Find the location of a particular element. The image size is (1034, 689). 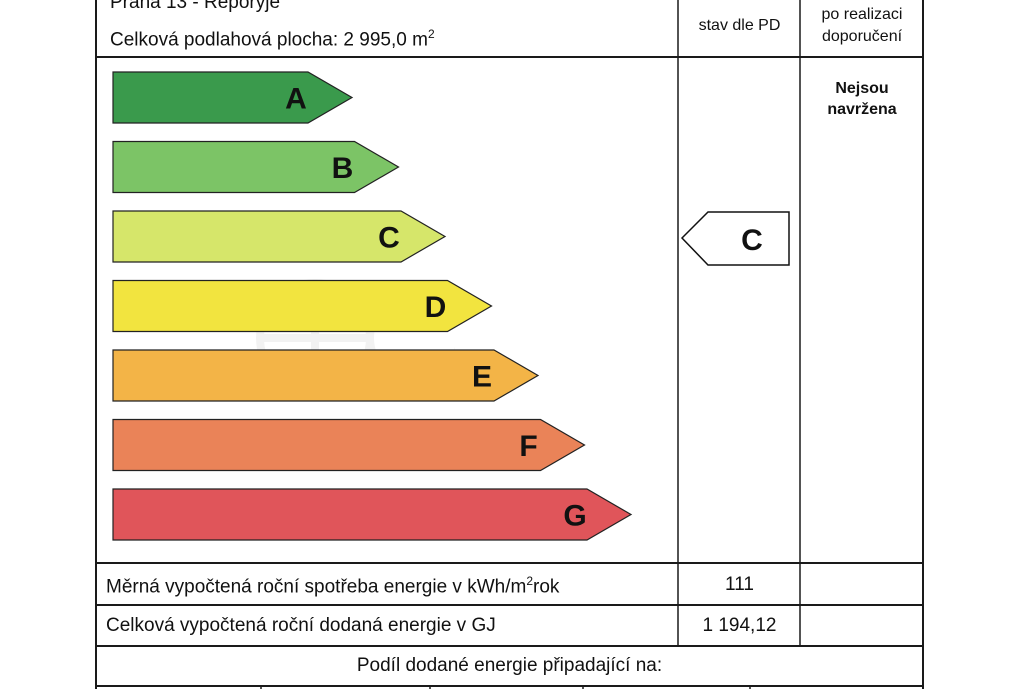

energy-class-f: F is located at coordinates (349, 445).